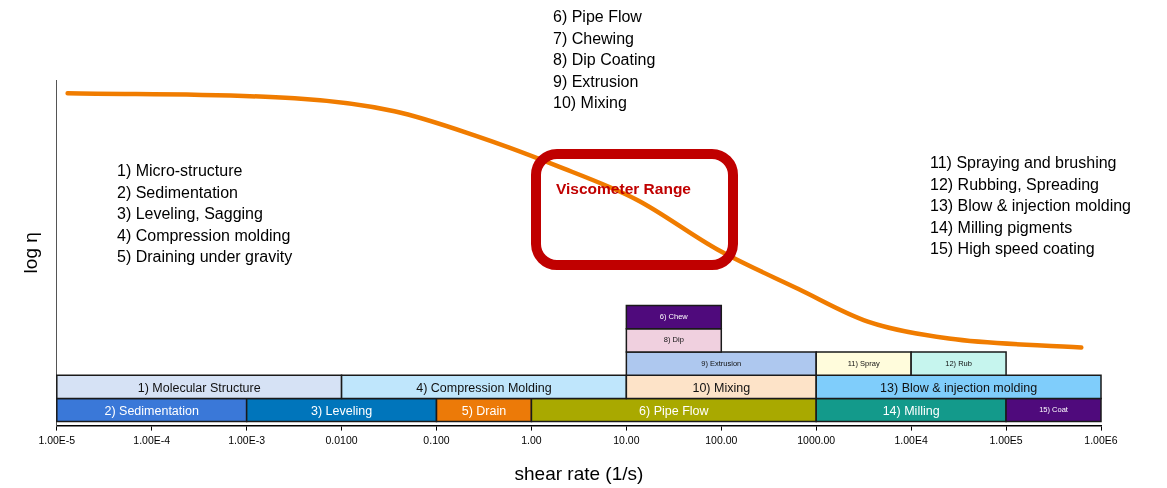 The width and height of the screenshot is (1167, 488). What do you see at coordinates (247, 439) in the screenshot?
I see `x-tick-label: 1.00E-3` at bounding box center [247, 439].